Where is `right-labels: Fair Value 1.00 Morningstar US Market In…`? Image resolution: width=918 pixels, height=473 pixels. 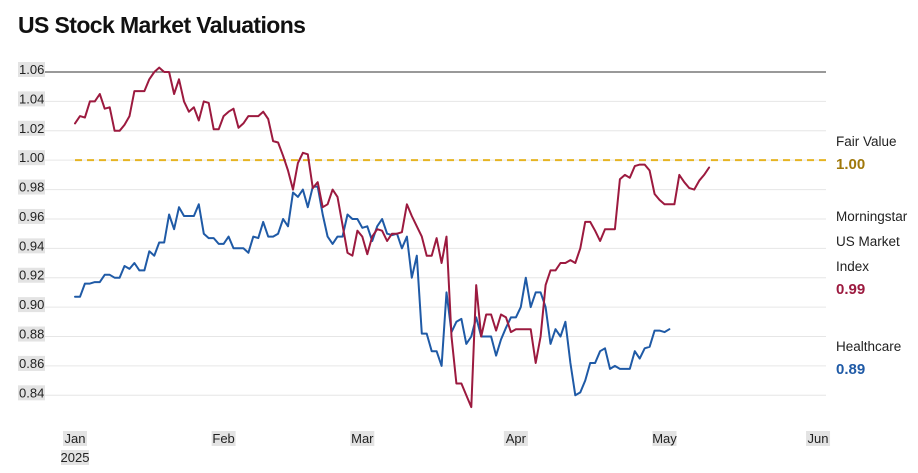 right-labels: Fair Value 1.00 Morningstar US Market In… is located at coordinates (872, 256).